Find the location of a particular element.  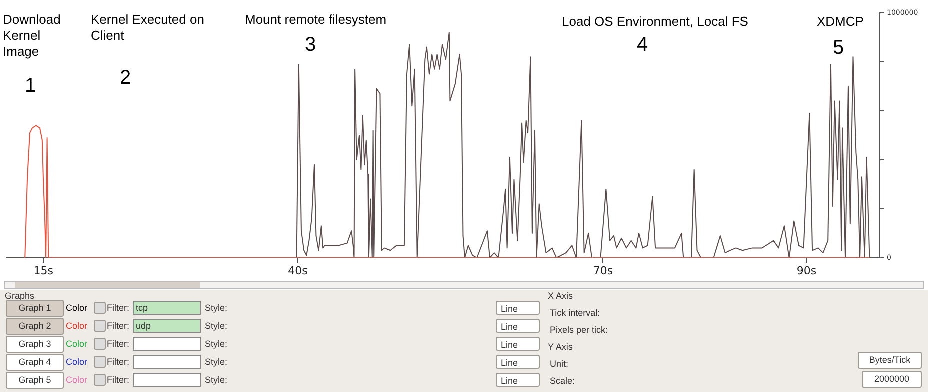

annotation: Download Kernel Image is located at coordinates (32, 36).